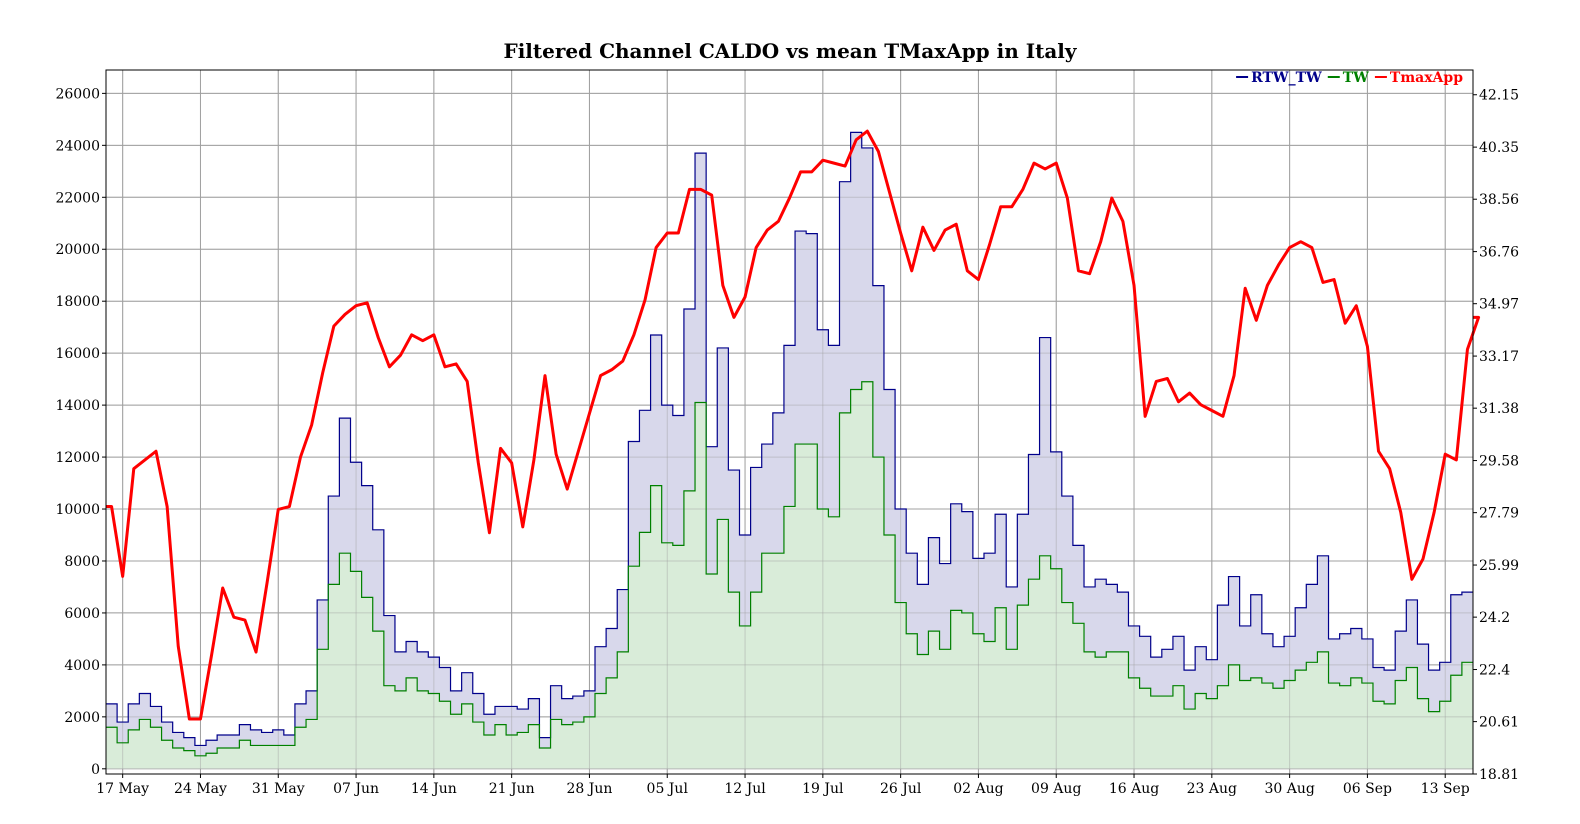 This screenshot has height=824, width=1580. What do you see at coordinates (1499, 409) in the screenshot?
I see `y-tick-label-right: 31.38` at bounding box center [1499, 409].